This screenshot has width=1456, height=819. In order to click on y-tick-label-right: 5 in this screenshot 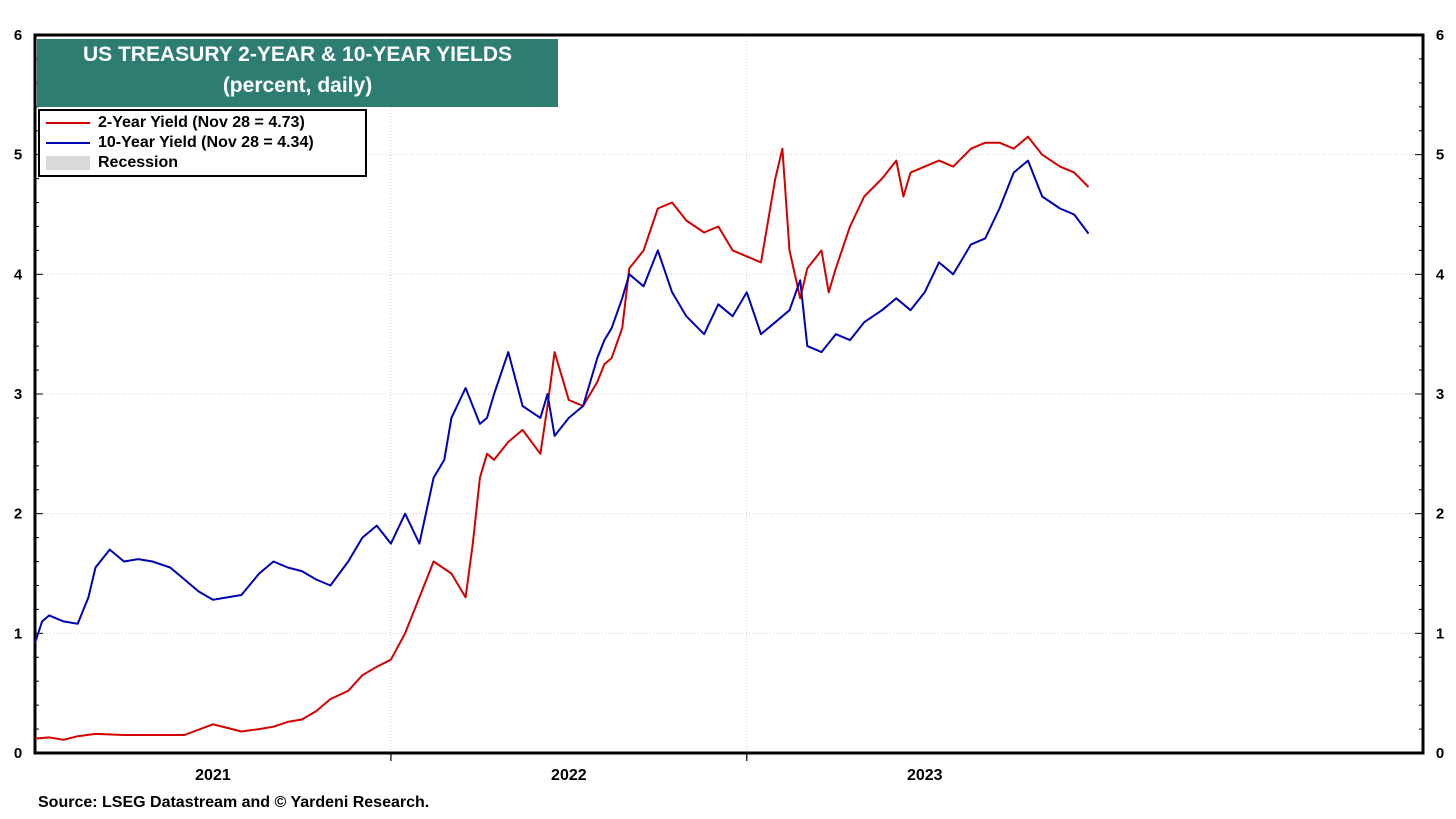, I will do `click(1440, 155)`.